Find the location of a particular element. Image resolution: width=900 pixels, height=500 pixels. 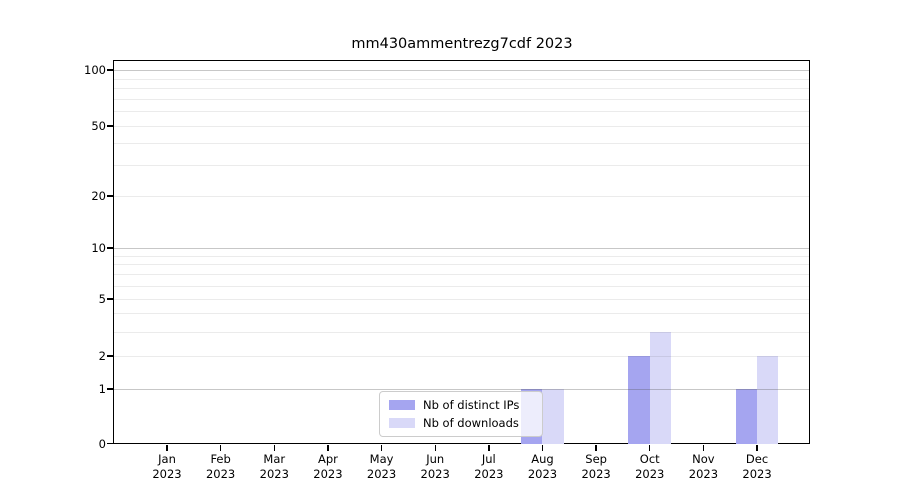

y-tick-label-50: 50 is located at coordinates (98, 126).